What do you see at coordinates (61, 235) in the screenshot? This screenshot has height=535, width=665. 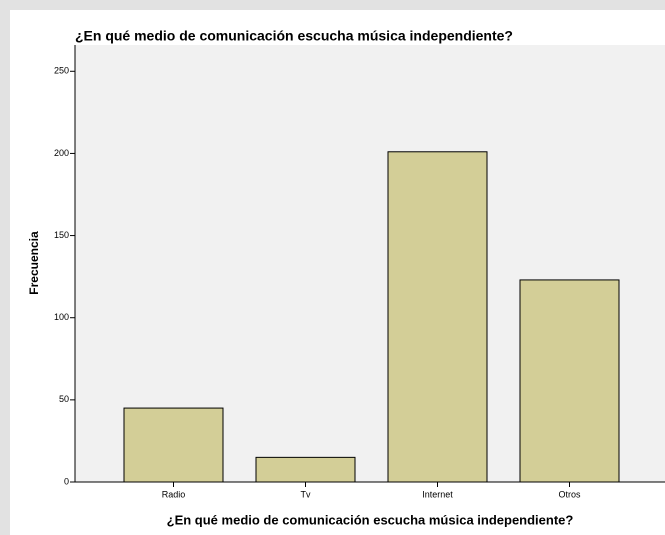 I see `y-tick-label: 150` at bounding box center [61, 235].